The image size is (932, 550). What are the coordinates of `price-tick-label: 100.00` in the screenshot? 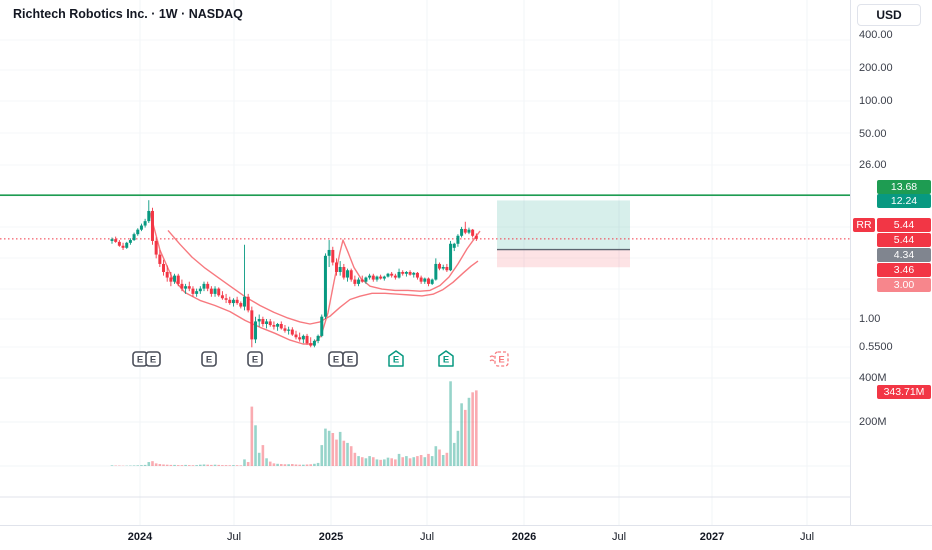 It's located at (876, 101).